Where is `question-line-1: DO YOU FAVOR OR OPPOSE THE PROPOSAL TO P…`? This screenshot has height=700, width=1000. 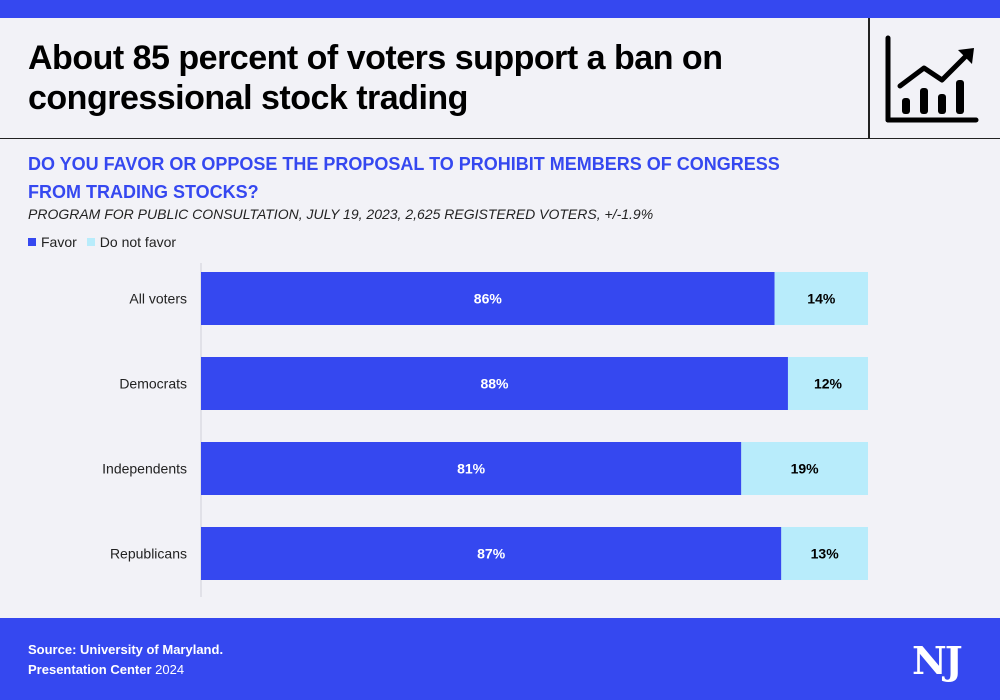
question-line-1: DO YOU FAVOR OR OPPOSE THE PROPOSAL TO P… is located at coordinates (404, 164).